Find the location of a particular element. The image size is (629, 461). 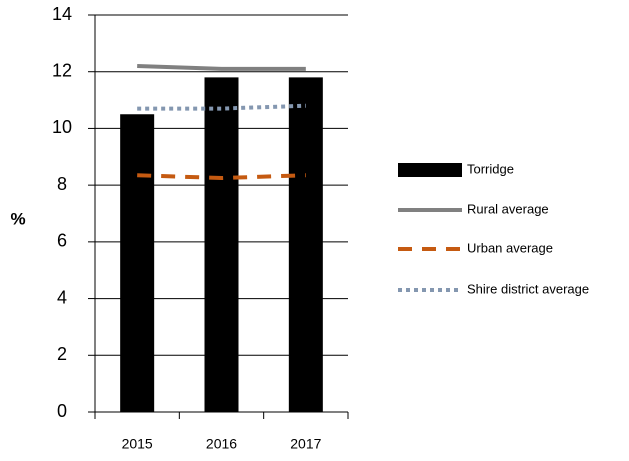

legend-swatch is located at coordinates (430, 170).